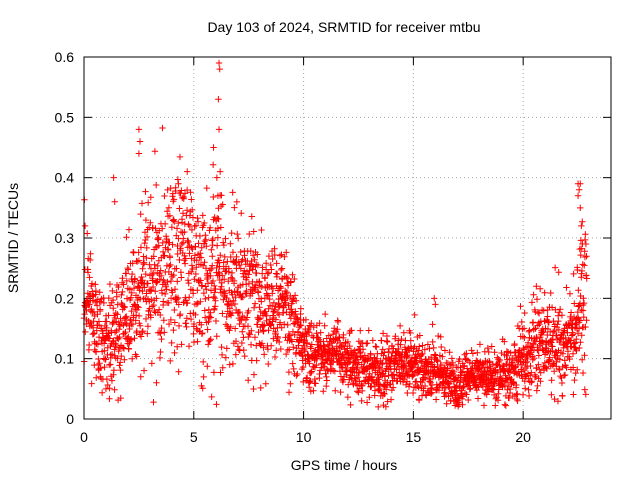 This screenshot has width=640, height=480. What do you see at coordinates (65, 178) in the screenshot?
I see `y-tick-label: 0.4` at bounding box center [65, 178].